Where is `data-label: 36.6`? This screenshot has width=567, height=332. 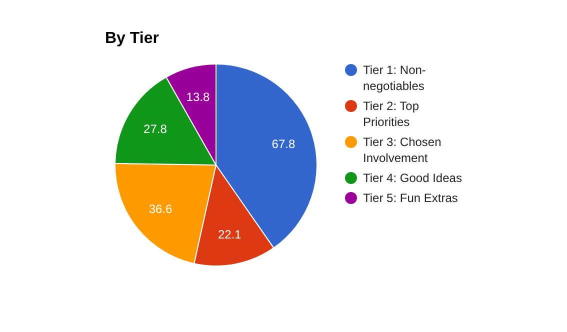 data-label: 36.6 is located at coordinates (160, 209).